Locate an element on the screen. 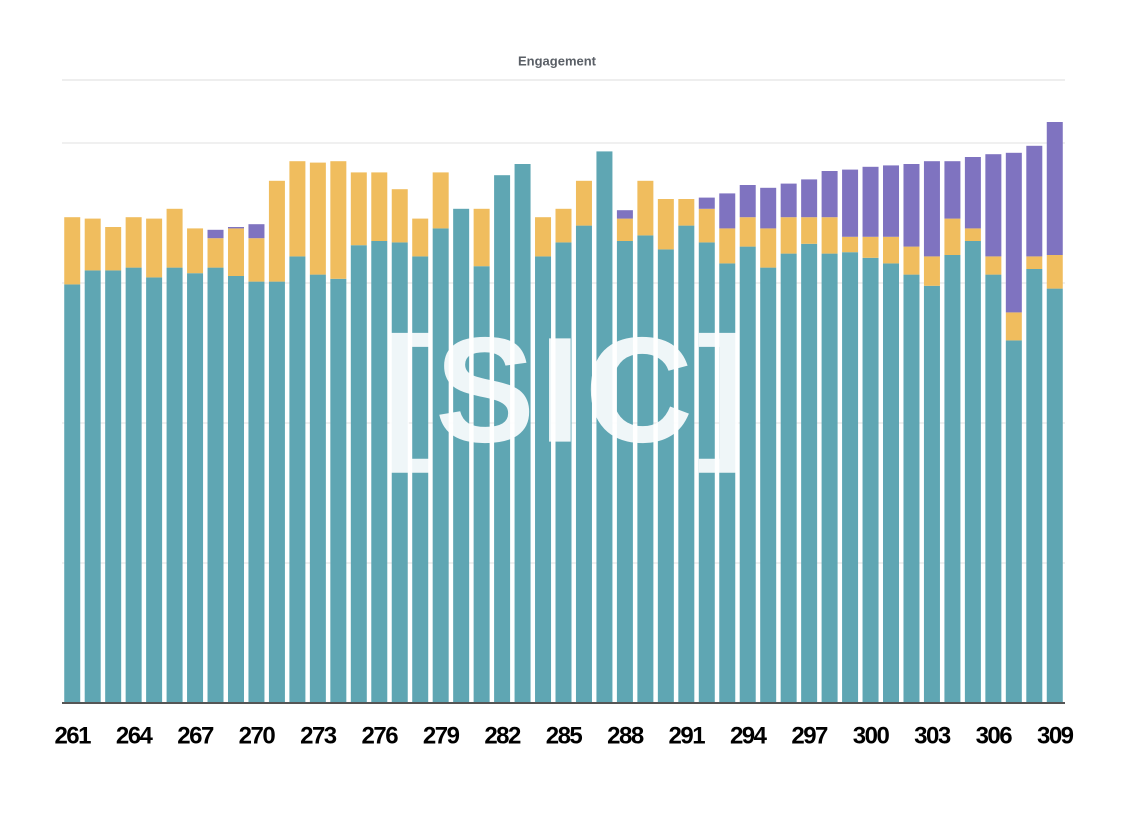 The width and height of the screenshot is (1142, 830). x-tick-label: 294 is located at coordinates (749, 735).